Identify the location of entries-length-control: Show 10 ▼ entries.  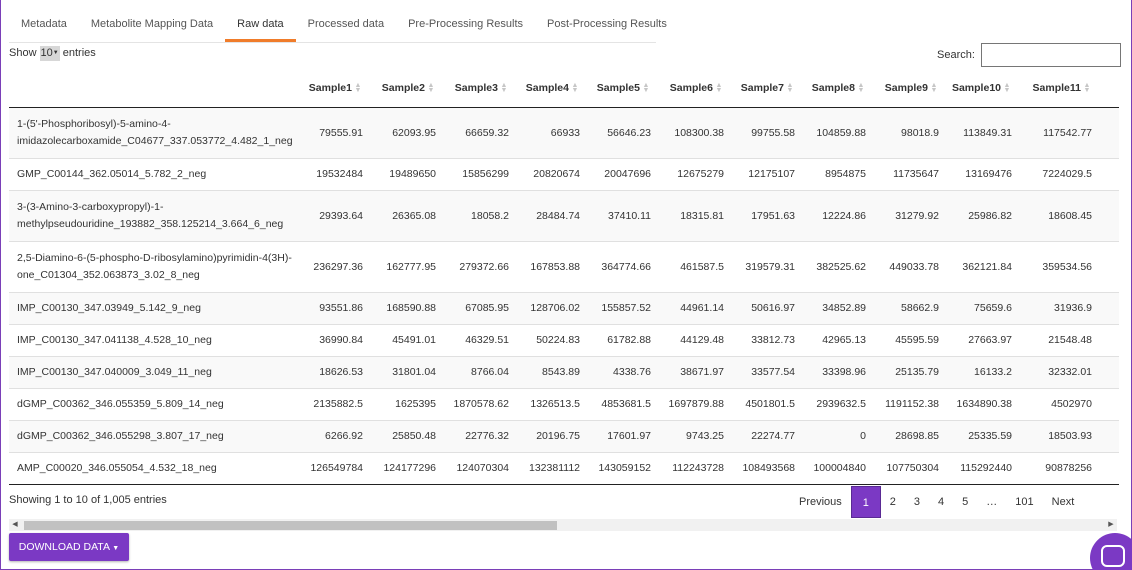
(52, 53).